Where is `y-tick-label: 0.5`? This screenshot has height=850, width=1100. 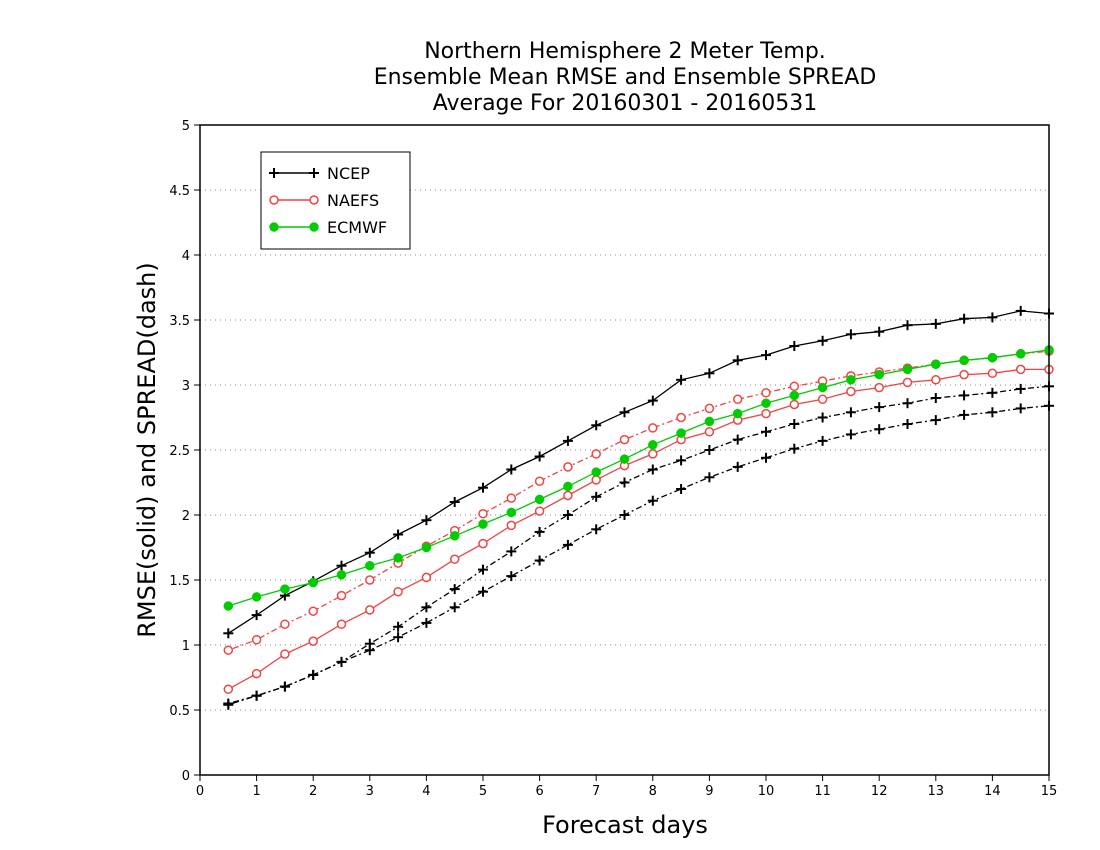 y-tick-label: 0.5 is located at coordinates (179, 711).